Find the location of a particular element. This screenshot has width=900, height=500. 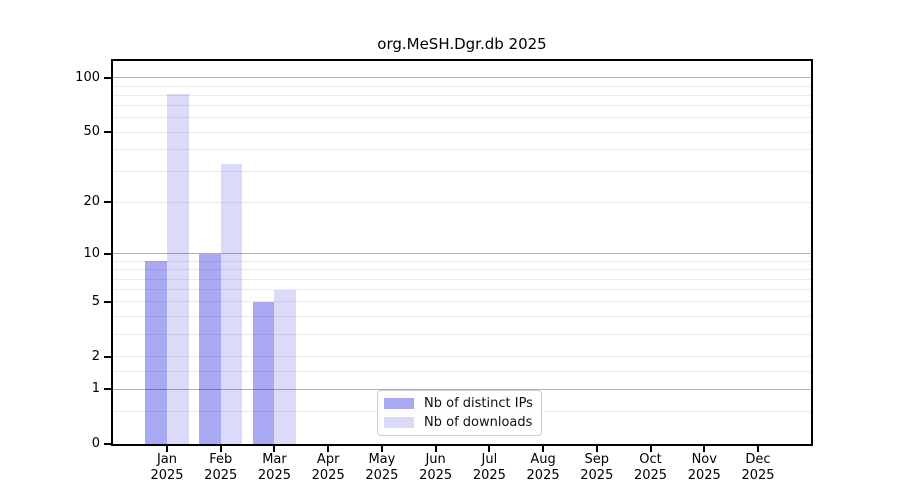

legend-label-downloads: Nb of downloads is located at coordinates (478, 422).